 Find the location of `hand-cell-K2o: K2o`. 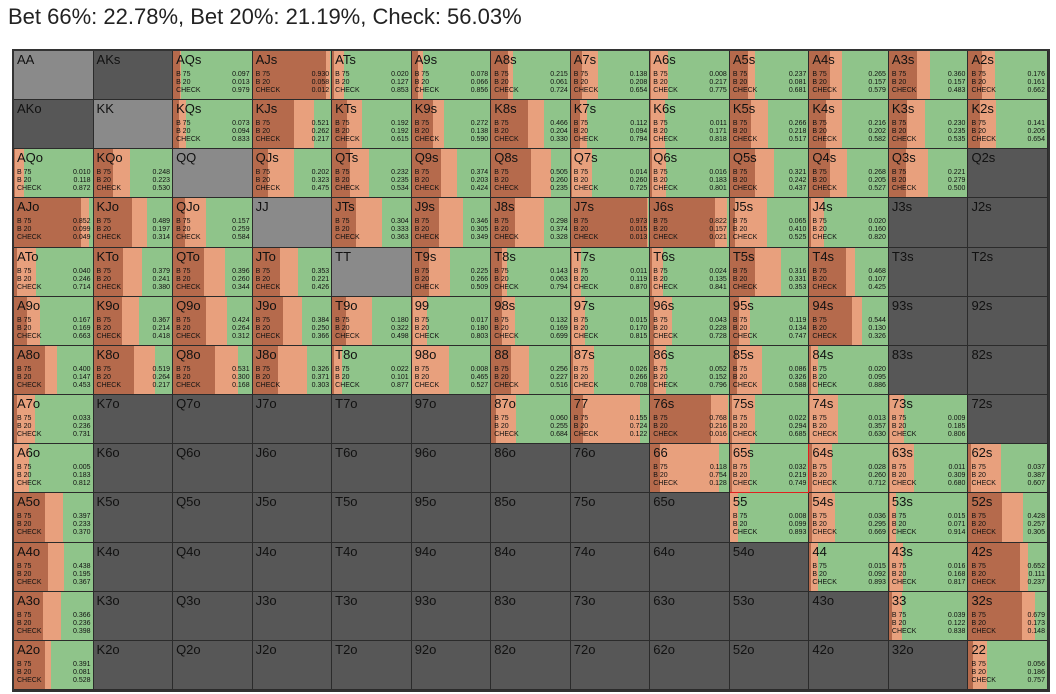

hand-cell-K2o: K2o is located at coordinates (133, 665).